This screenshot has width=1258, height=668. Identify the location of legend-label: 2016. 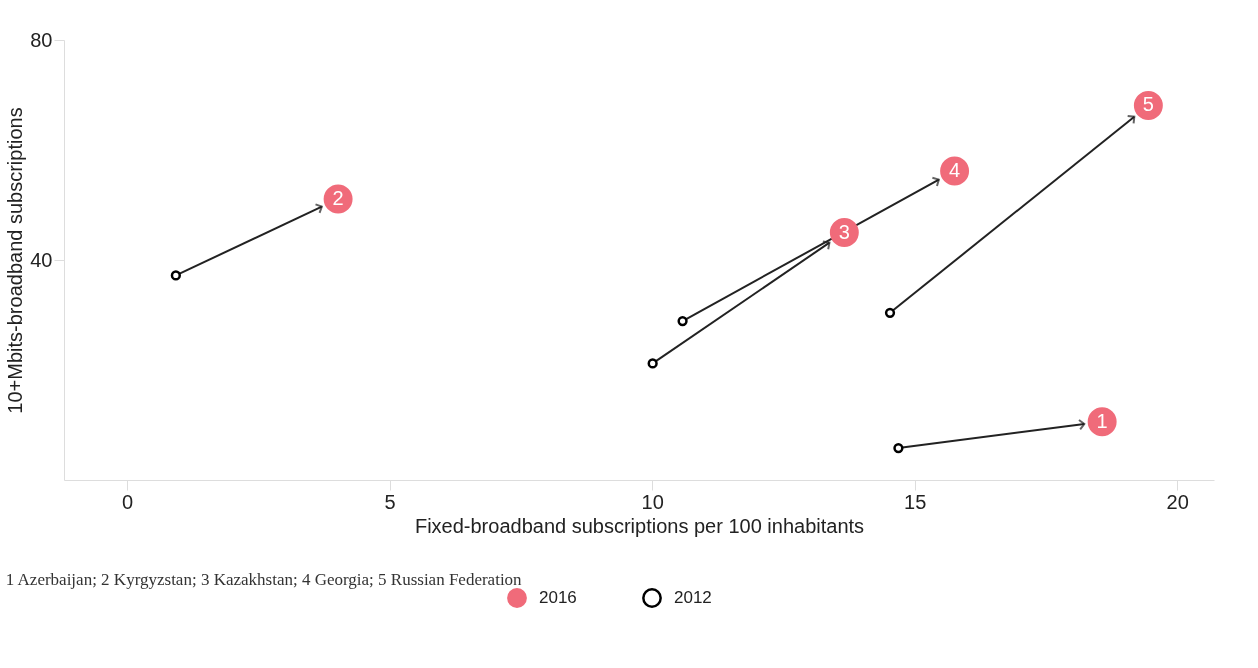
(558, 597).